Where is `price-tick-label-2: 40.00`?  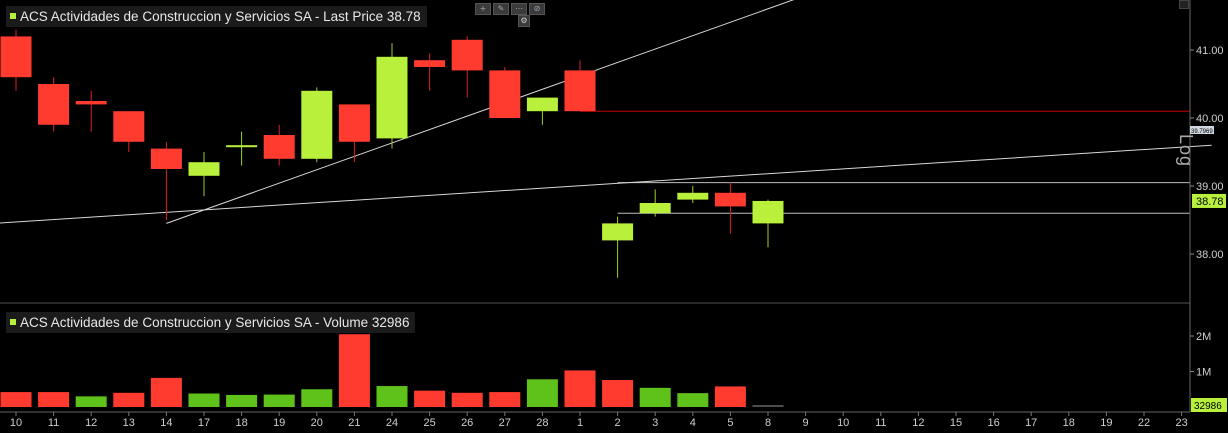
price-tick-label-2: 40.00 is located at coordinates (1210, 119).